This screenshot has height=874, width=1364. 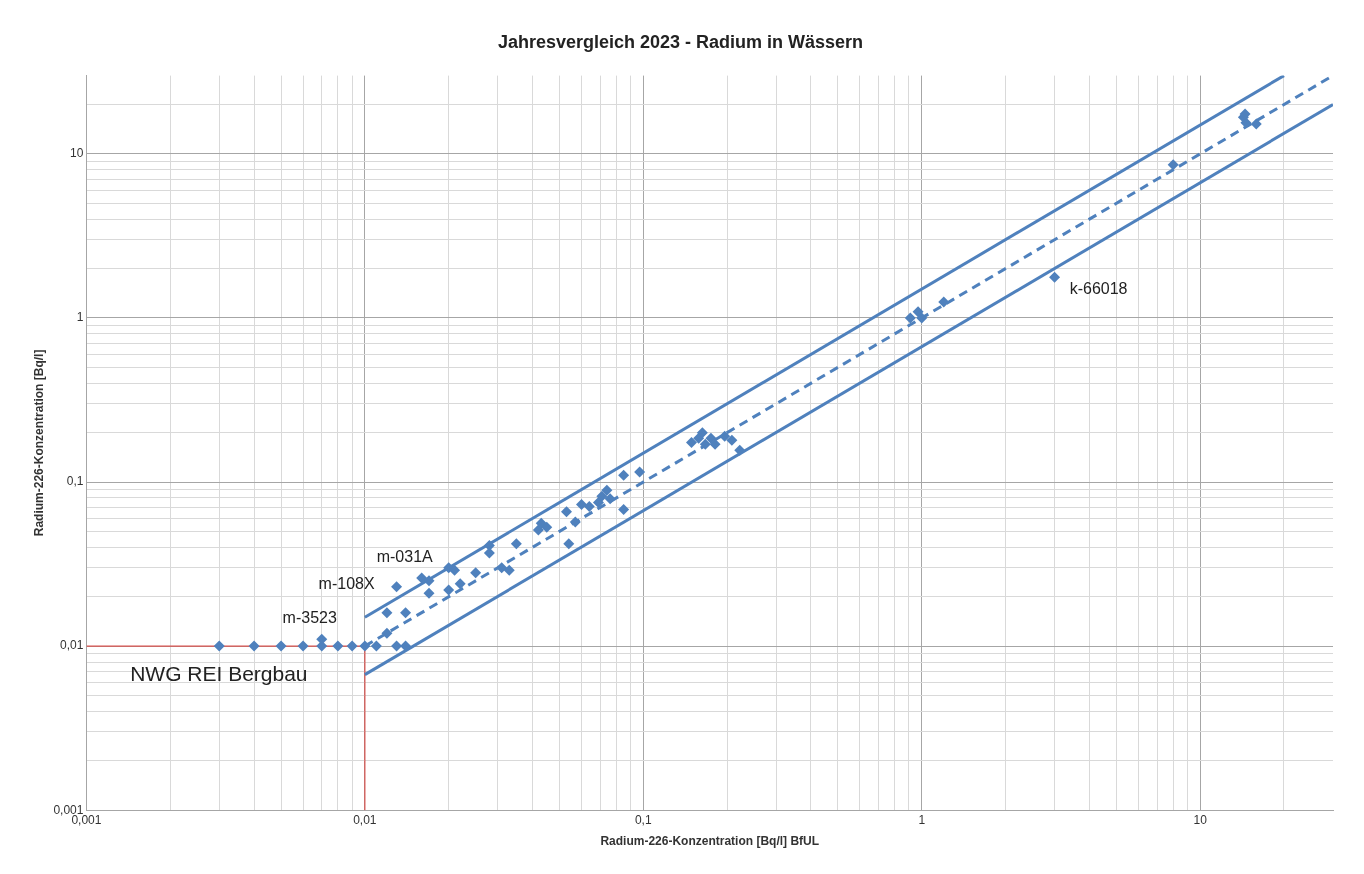 What do you see at coordinates (219, 673) in the screenshot?
I see `annotation: NWG REI Bergbau` at bounding box center [219, 673].